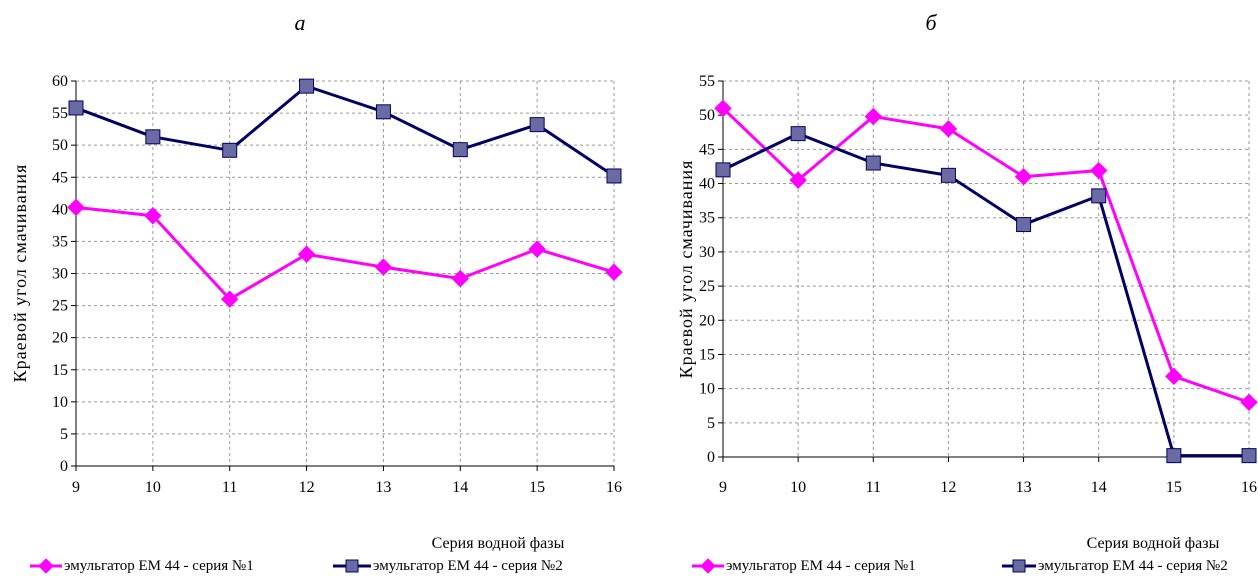 This screenshot has width=1258, height=582. What do you see at coordinates (300, 22) in the screenshot?
I see `chart-title: а` at bounding box center [300, 22].